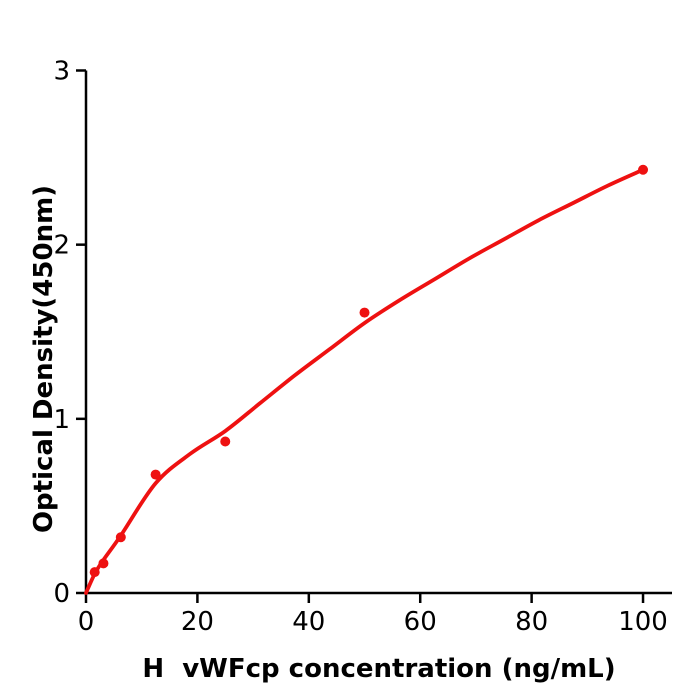  Describe the element at coordinates (61, 72) in the screenshot. I see `y-tick-label: 3` at that location.